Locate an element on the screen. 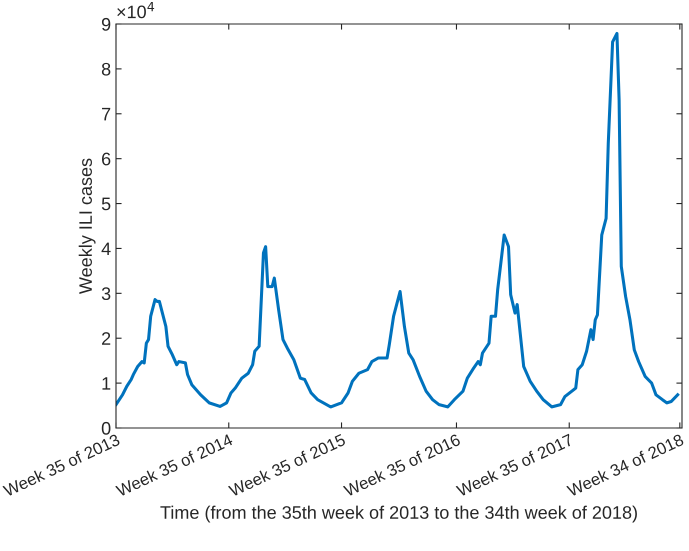 This screenshot has width=689, height=551. y-tick-label: 4 is located at coordinates (106, 248).